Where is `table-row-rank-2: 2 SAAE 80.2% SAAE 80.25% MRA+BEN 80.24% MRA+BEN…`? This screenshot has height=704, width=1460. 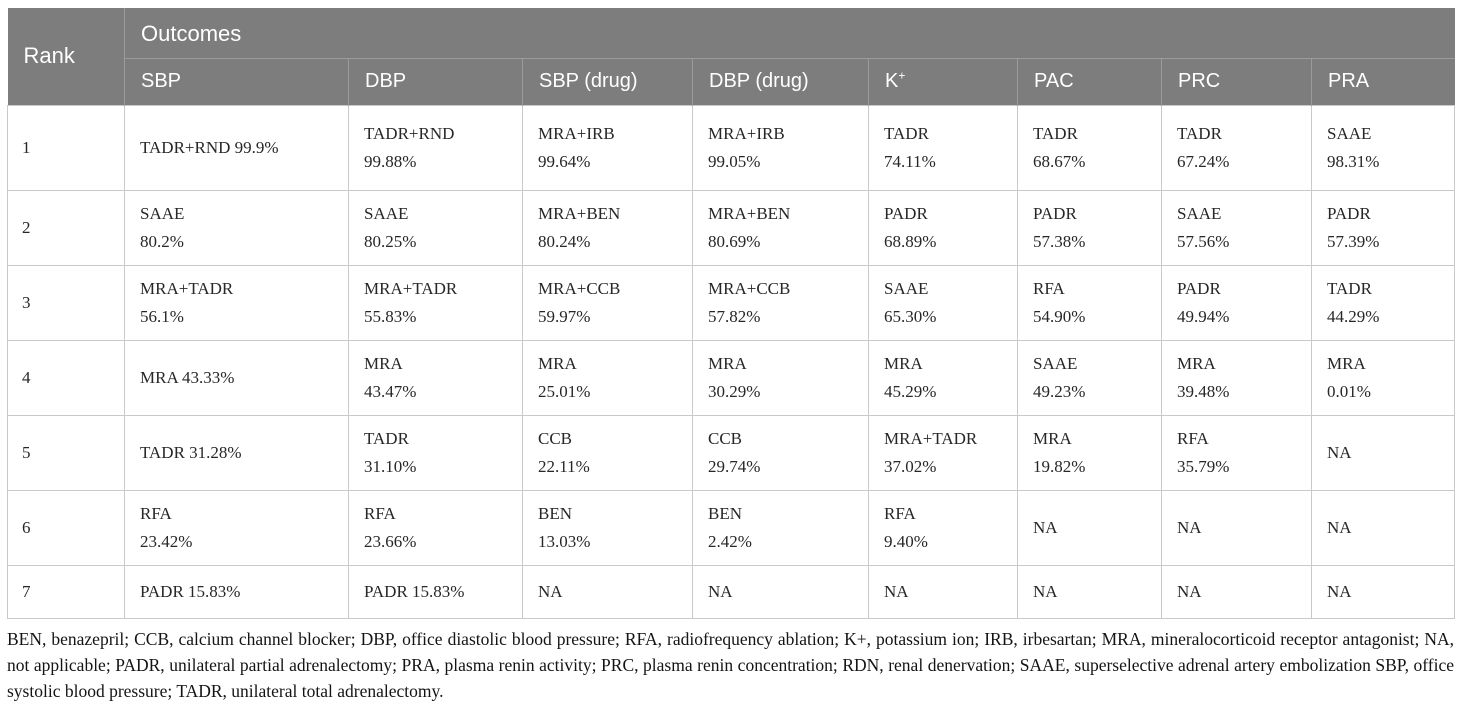
table-row-rank-2: 2 SAAE 80.2% SAAE 80.25% MRA+BEN 80.24% MRA+BEN… is located at coordinates (731, 227).